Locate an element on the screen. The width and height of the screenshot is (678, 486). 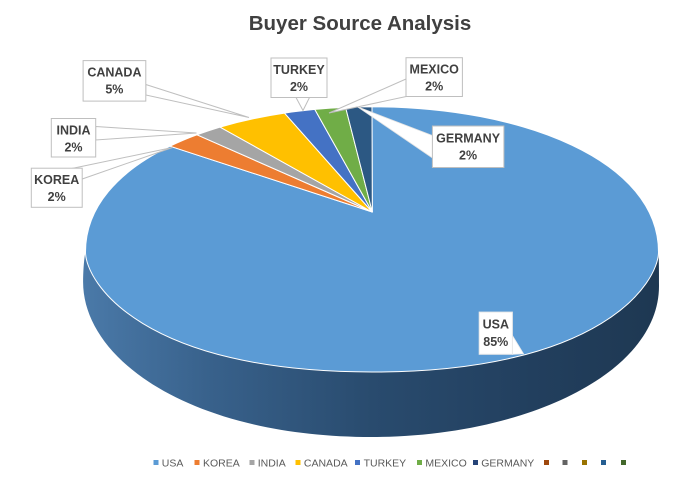
svg-text: 5% is located at coordinates (114, 90).